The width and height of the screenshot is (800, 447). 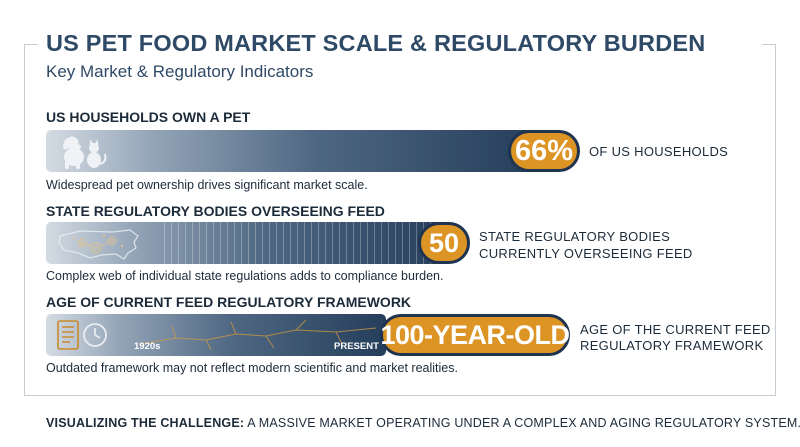 I want to click on scroll-clock-icon, so click(x=82, y=335).